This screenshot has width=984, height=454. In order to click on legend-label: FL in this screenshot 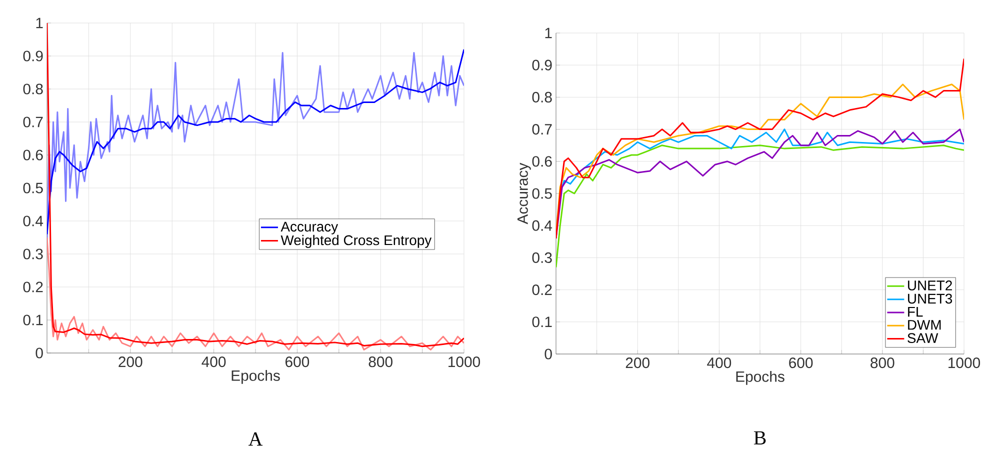, I will do `click(915, 311)`.